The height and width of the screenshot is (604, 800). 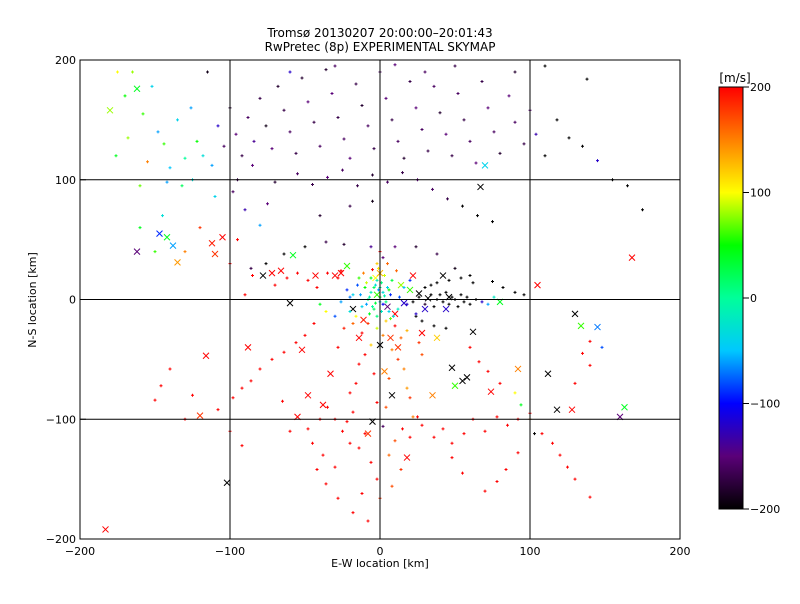 I want to click on x-tick-label: −200, so click(x=80, y=551).